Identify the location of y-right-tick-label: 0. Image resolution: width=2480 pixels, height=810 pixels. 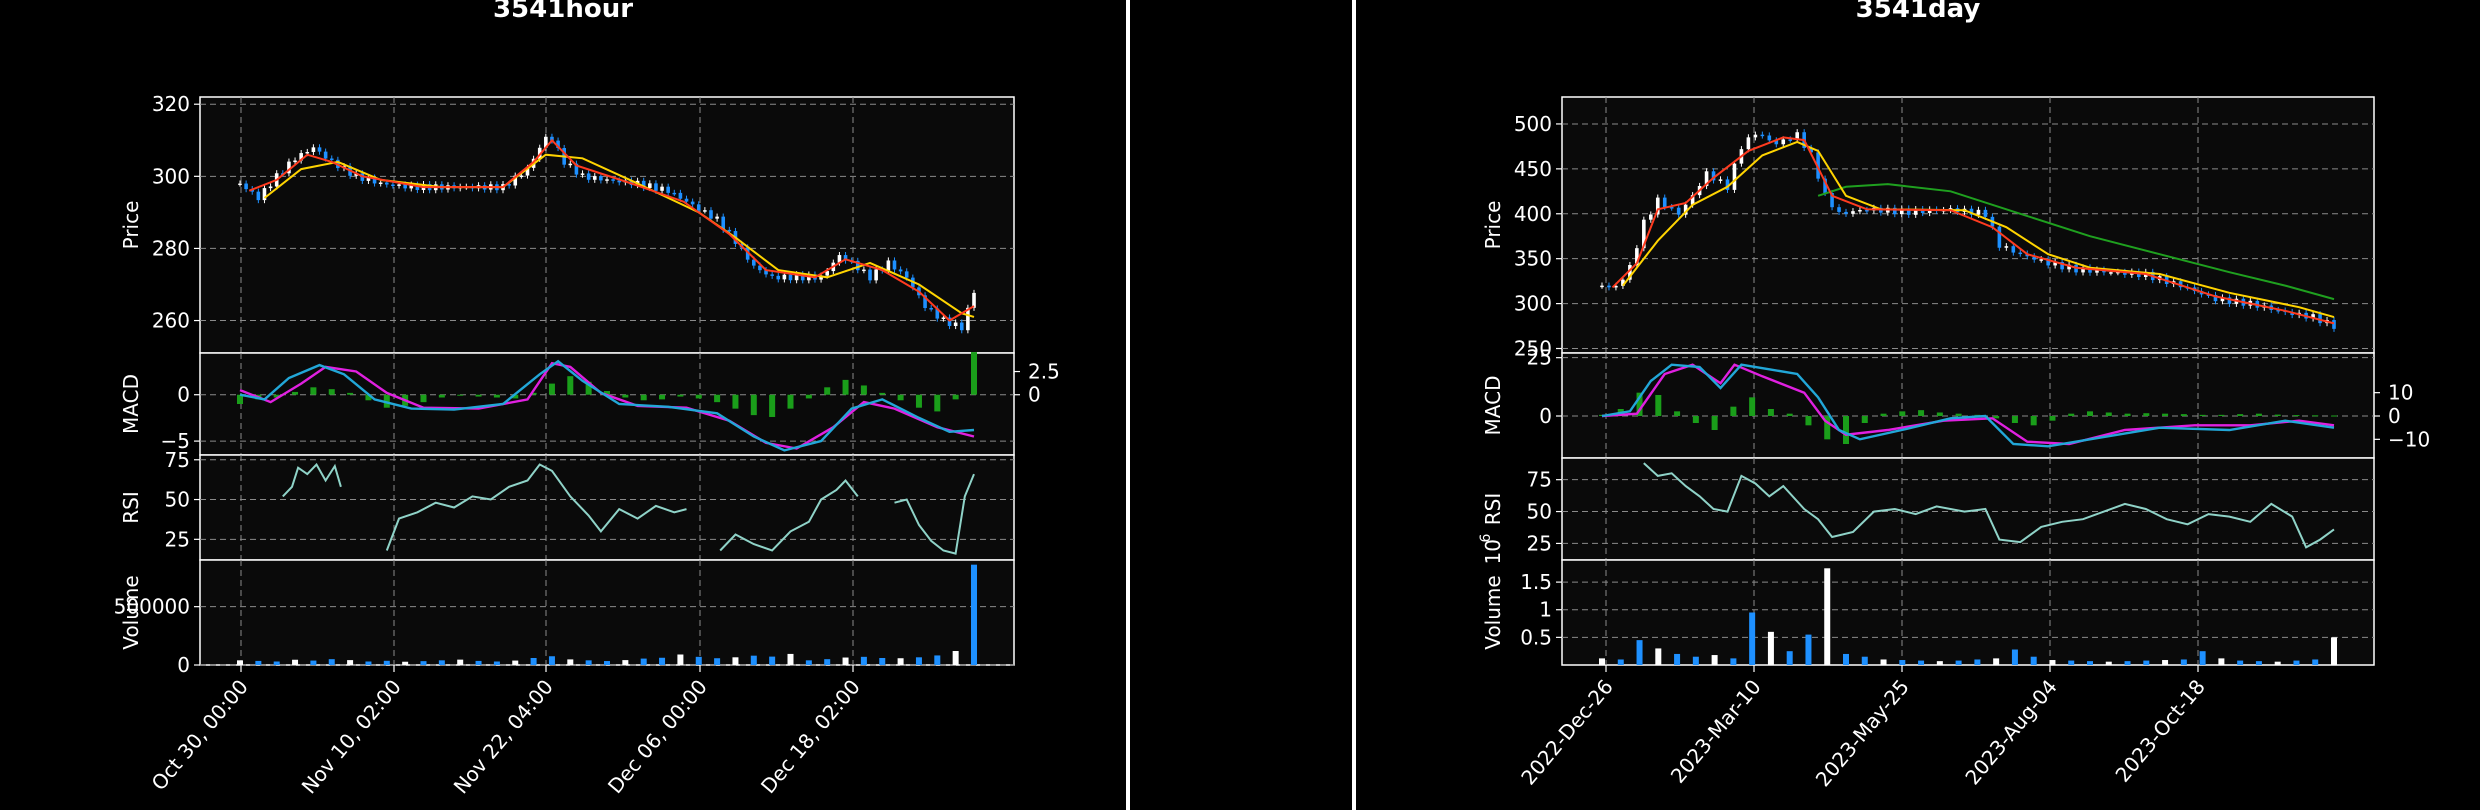
(2394, 416).